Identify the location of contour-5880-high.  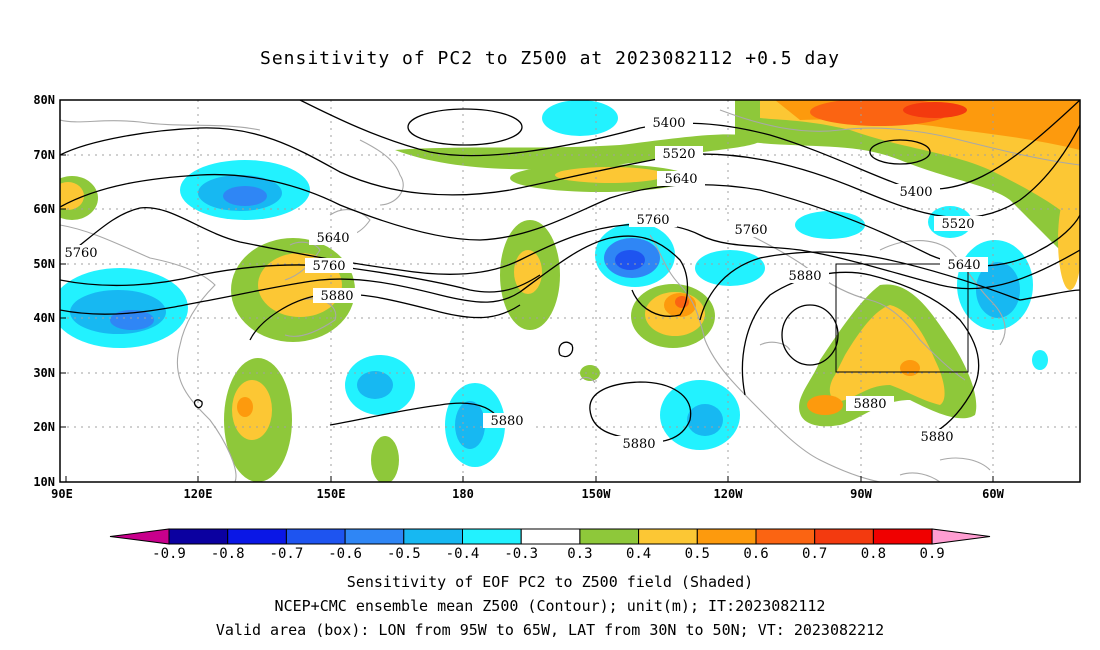
(860, 353).